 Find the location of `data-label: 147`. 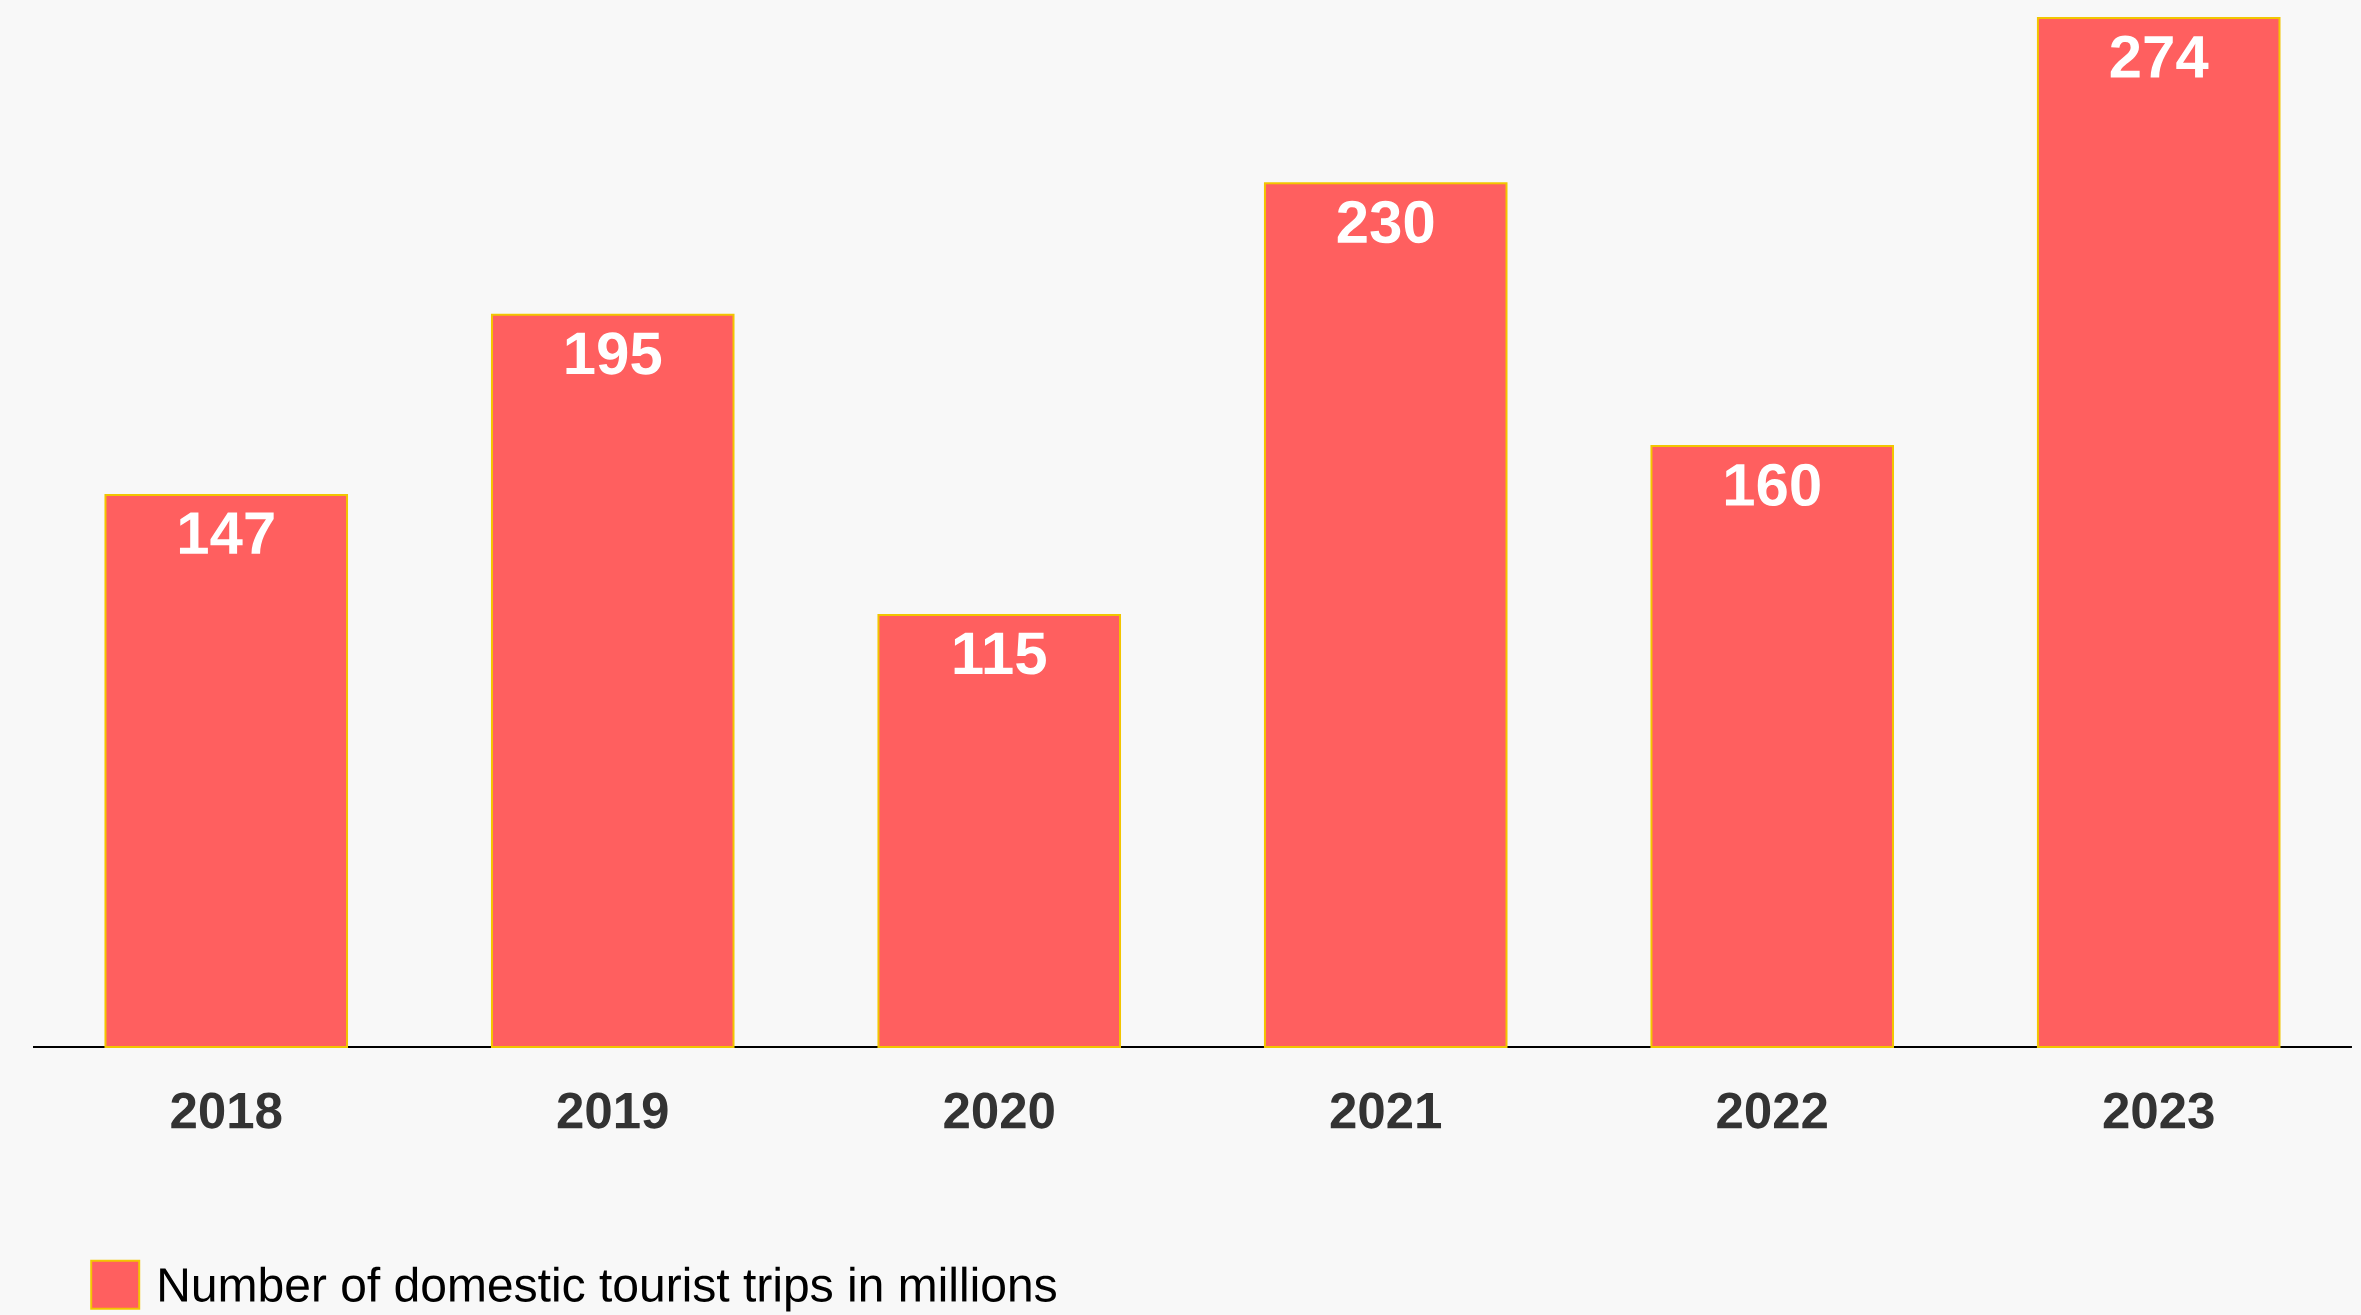

data-label: 147 is located at coordinates (226, 533).